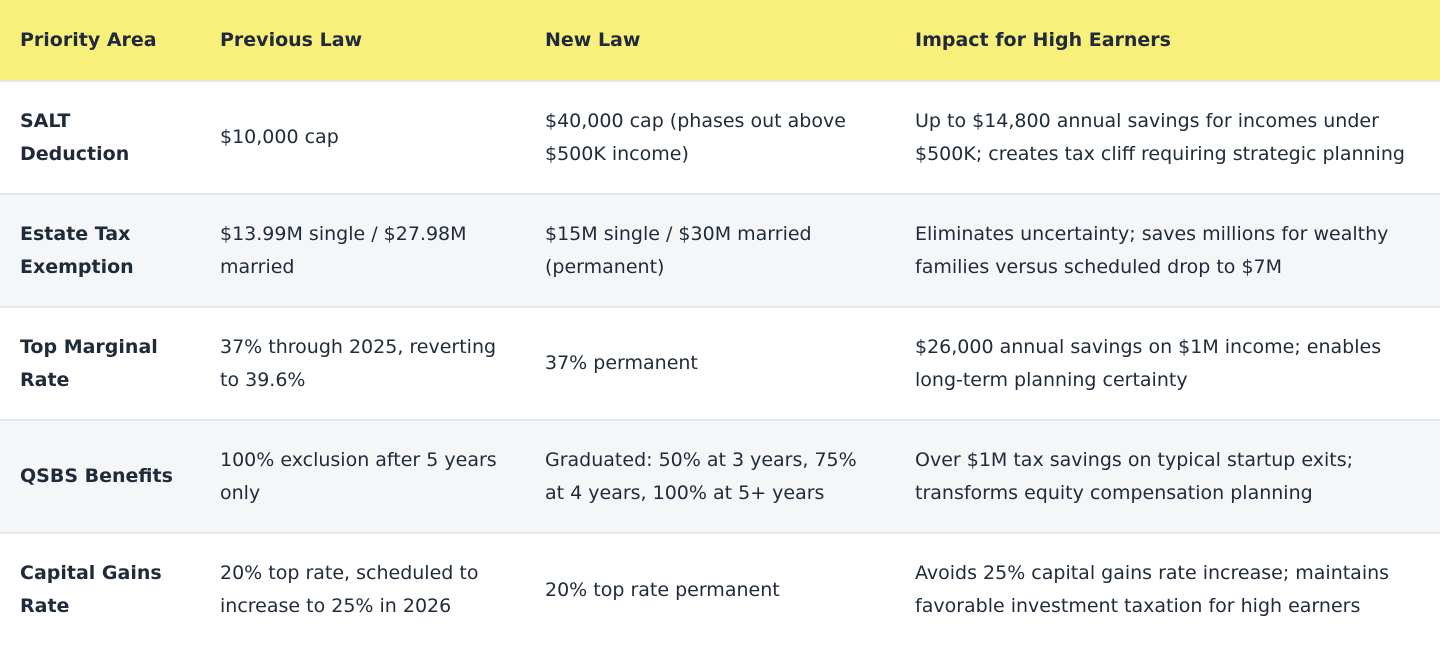 The image size is (1440, 646). What do you see at coordinates (362, 476) in the screenshot?
I see `table-cell: 100% exclusion after 5 years only` at bounding box center [362, 476].